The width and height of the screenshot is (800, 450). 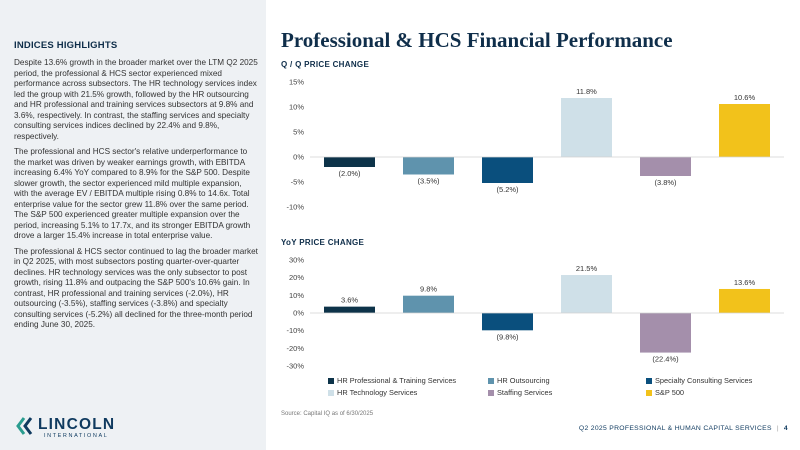 I want to click on y-tick-label: 30%, so click(x=296, y=260).